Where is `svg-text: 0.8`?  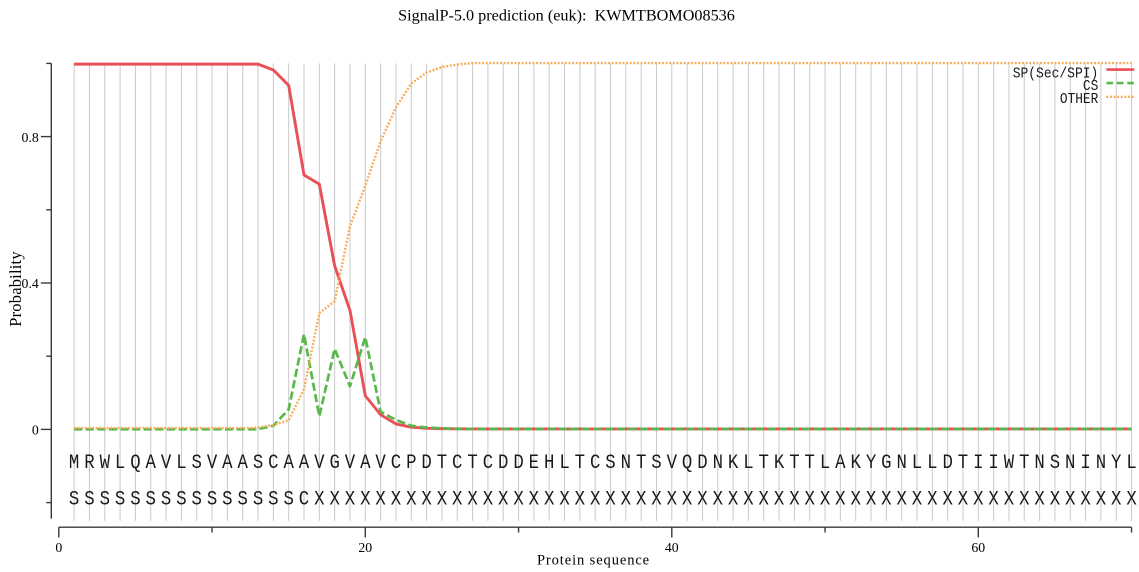
svg-text: 0.8 is located at coordinates (30, 137).